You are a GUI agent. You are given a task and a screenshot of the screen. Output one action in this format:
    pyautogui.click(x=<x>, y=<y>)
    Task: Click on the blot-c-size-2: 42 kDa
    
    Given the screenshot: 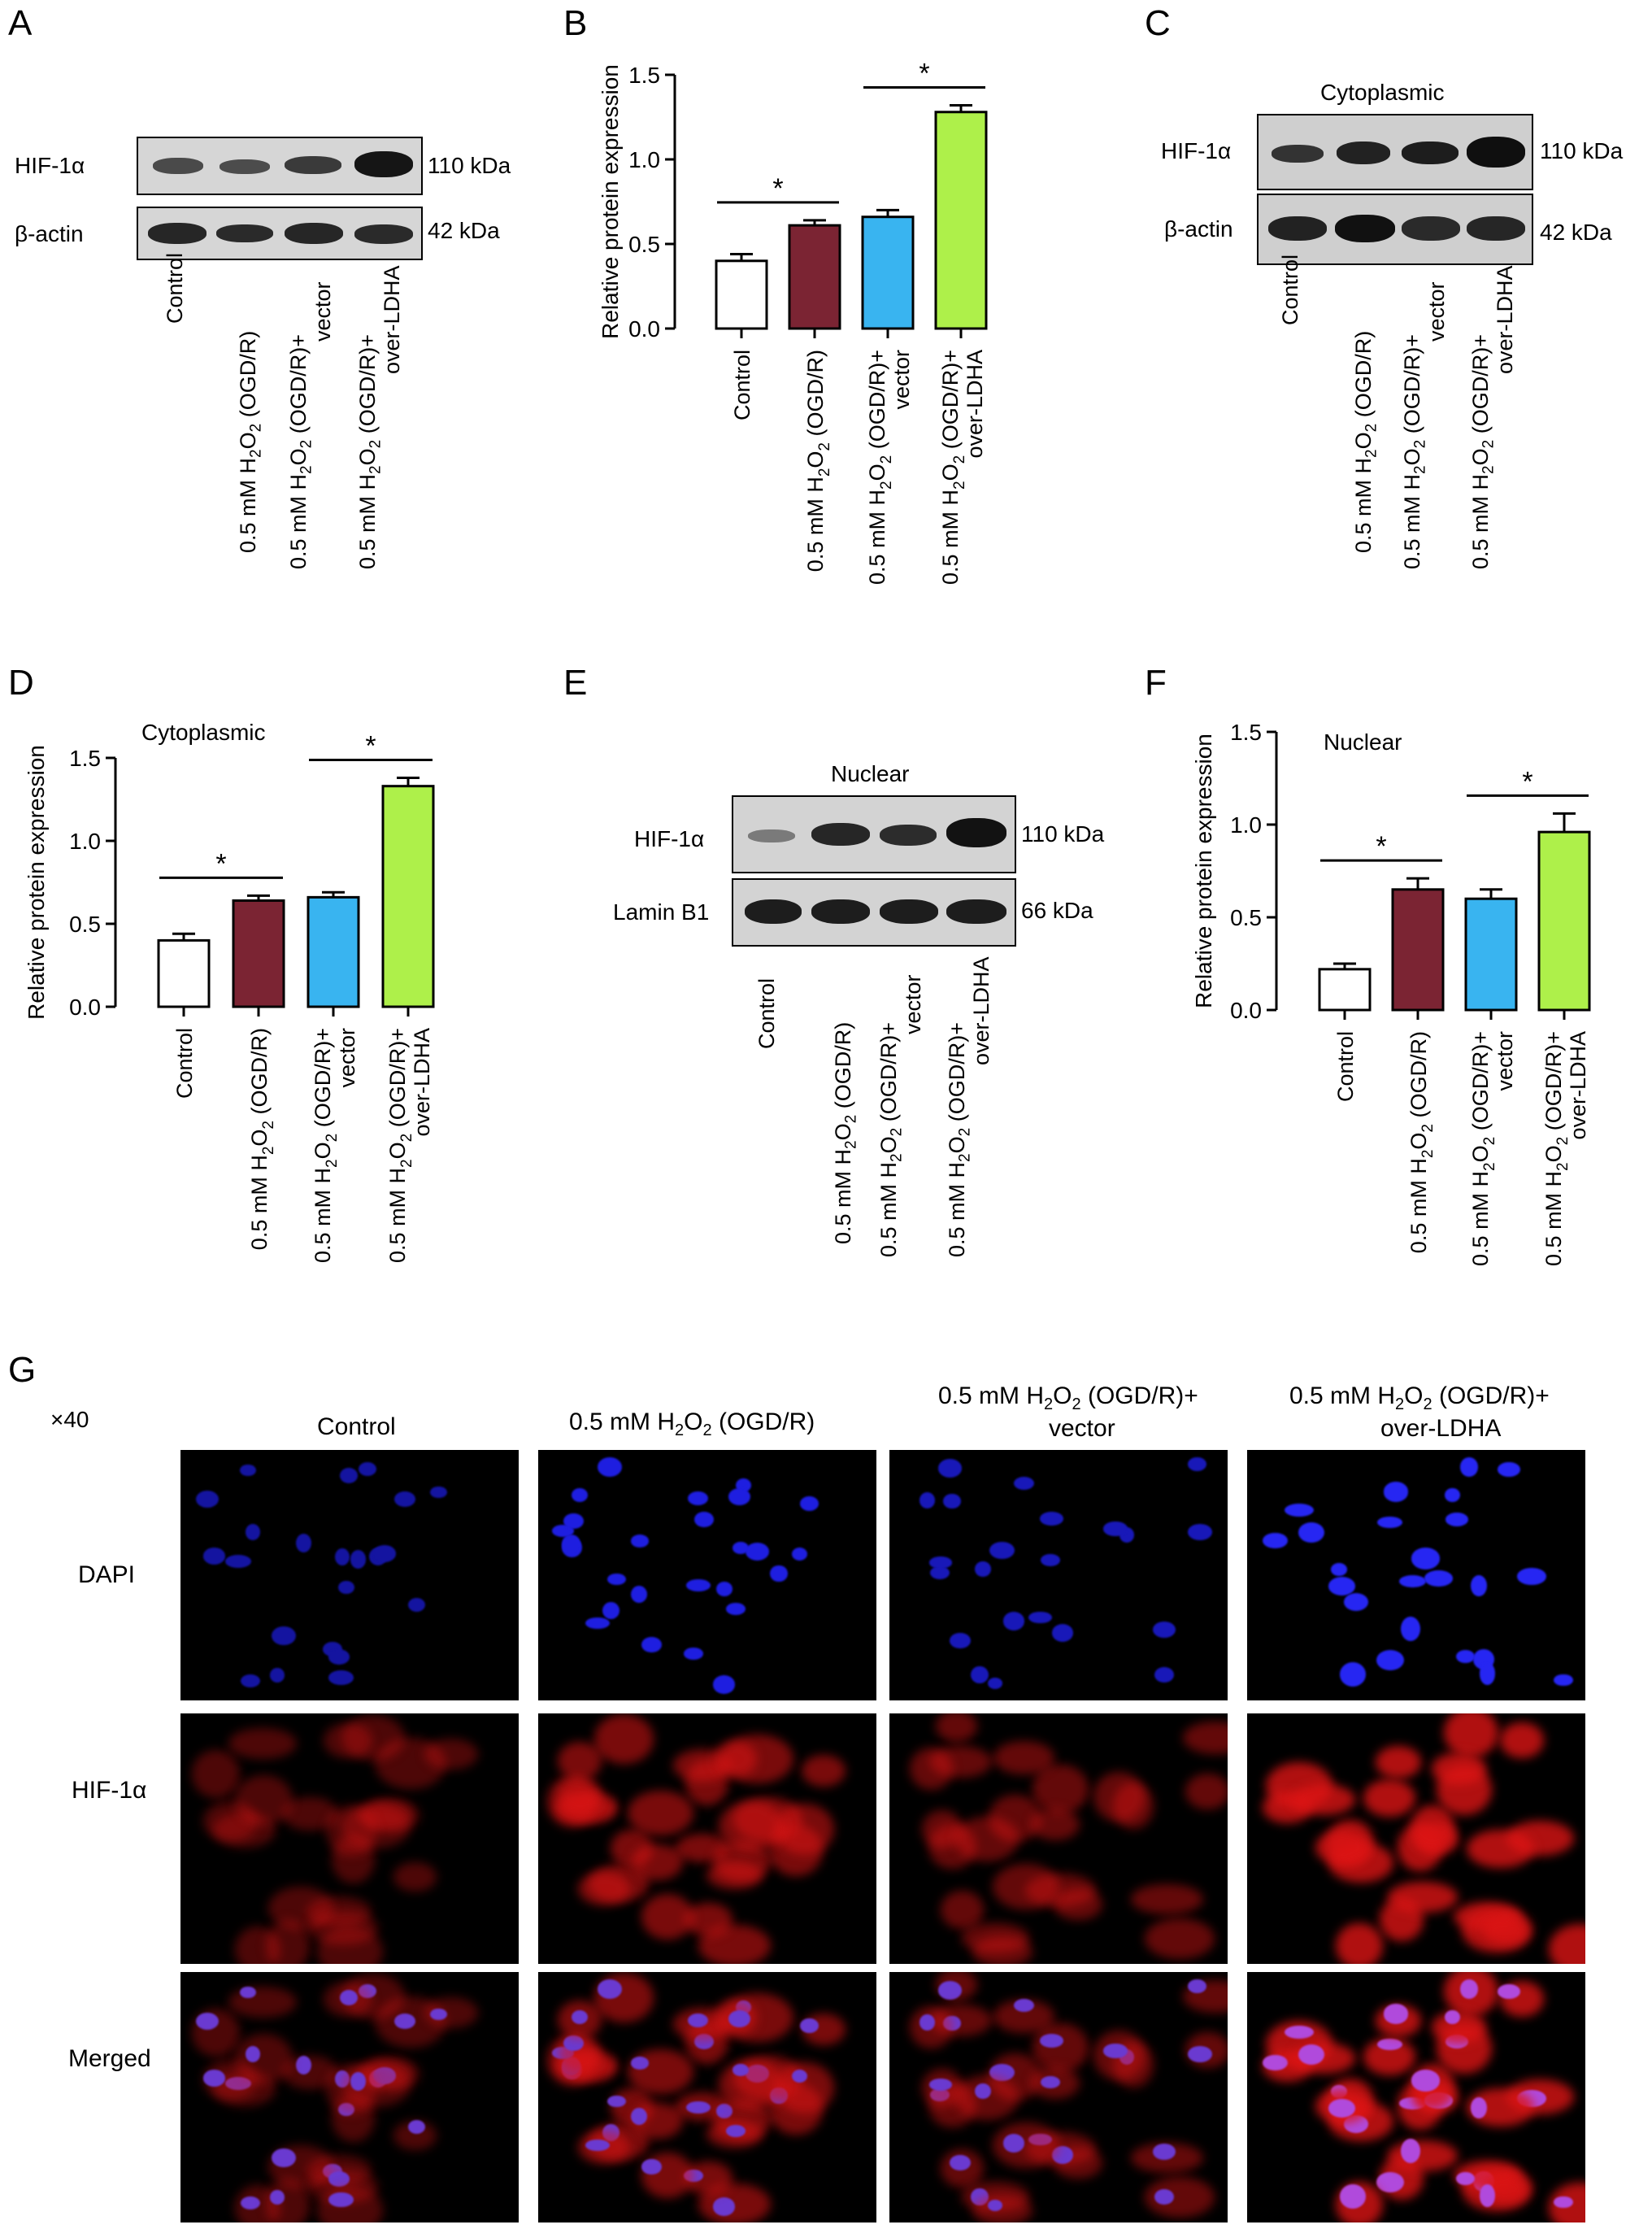 What is the action you would take?
    pyautogui.click(x=1576, y=232)
    